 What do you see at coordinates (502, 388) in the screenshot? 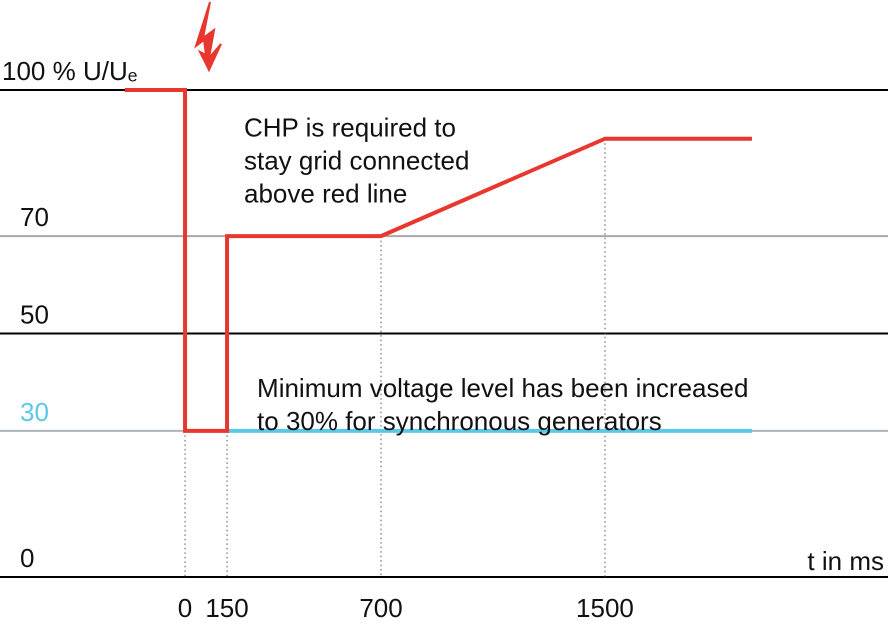
I see `annotation: Minimum voltage level has been increased` at bounding box center [502, 388].